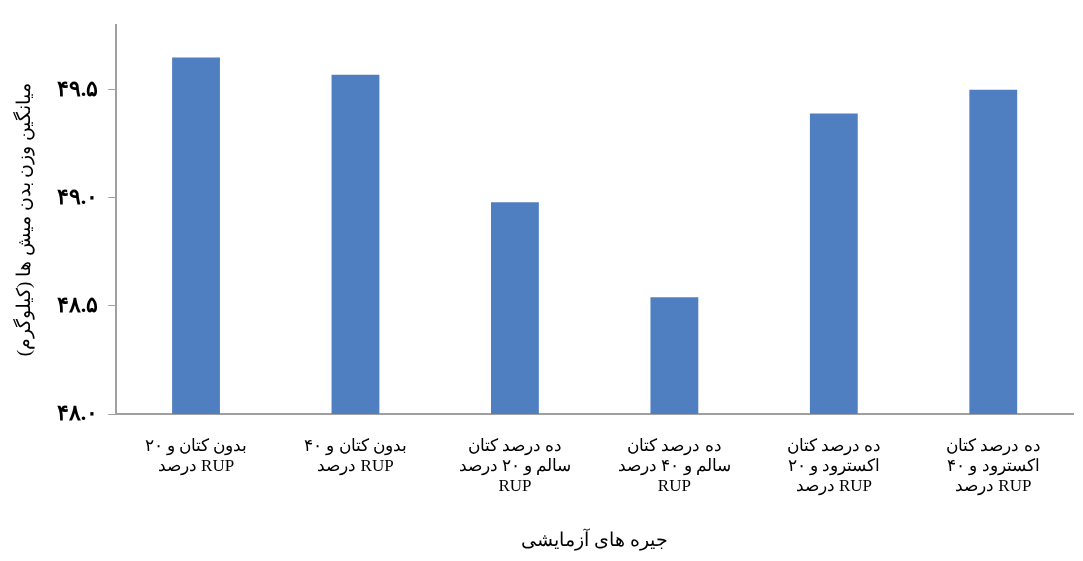 The height and width of the screenshot is (561, 1083). I want to click on y-axis-title: میانگین وزن بدن میش ها (کیلوگرم), so click(24, 219).